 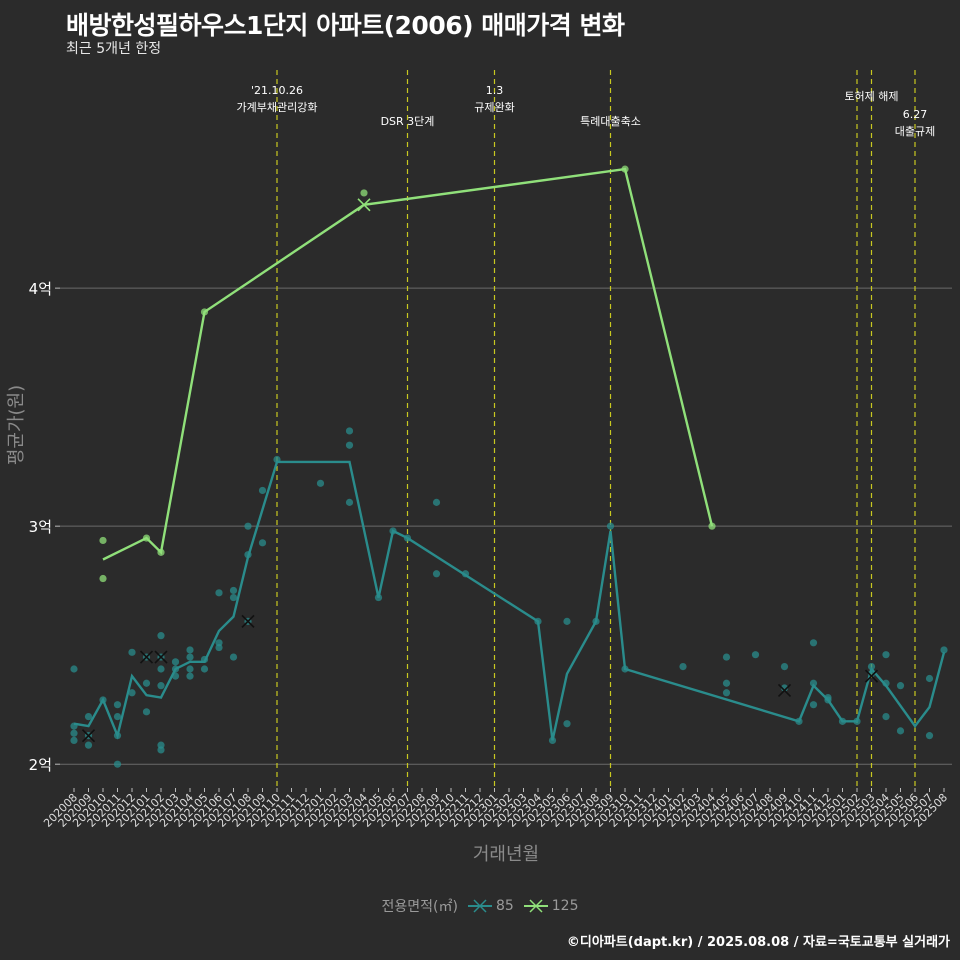 What do you see at coordinates (419, 907) in the screenshot?
I see `legend-title: 전용면적(㎡)` at bounding box center [419, 907].